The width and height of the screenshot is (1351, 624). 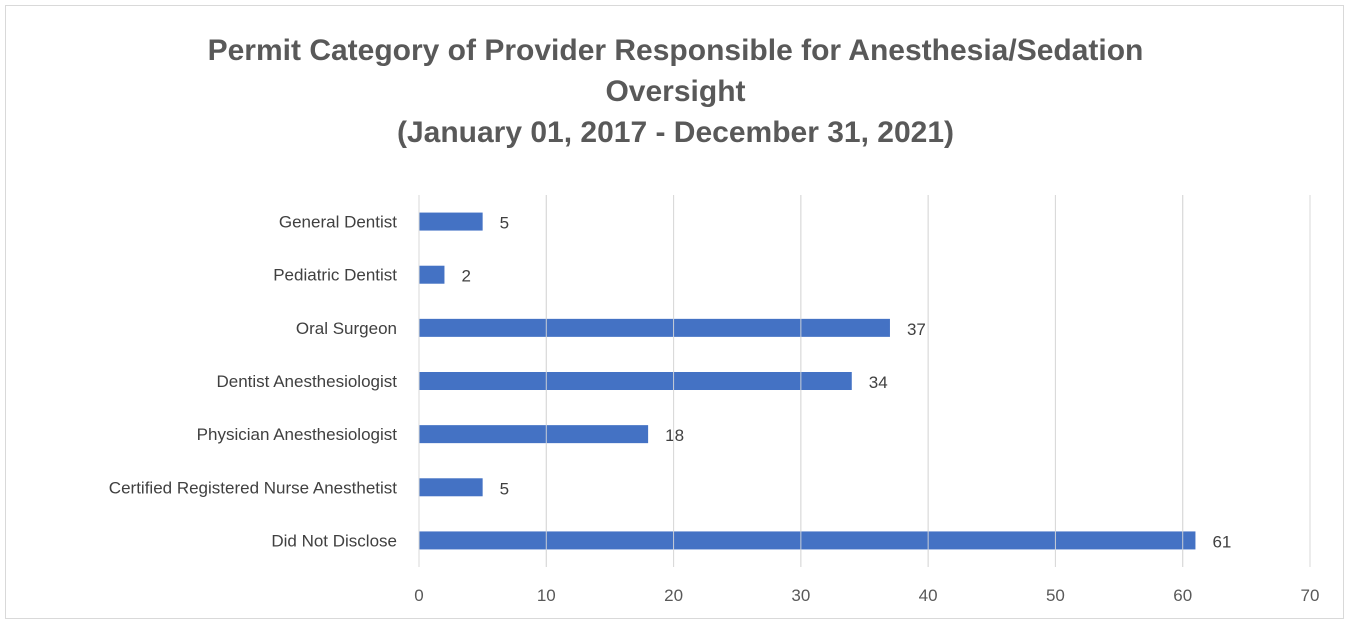 I want to click on category-label-2: Oral Surgeon, so click(x=346, y=328).